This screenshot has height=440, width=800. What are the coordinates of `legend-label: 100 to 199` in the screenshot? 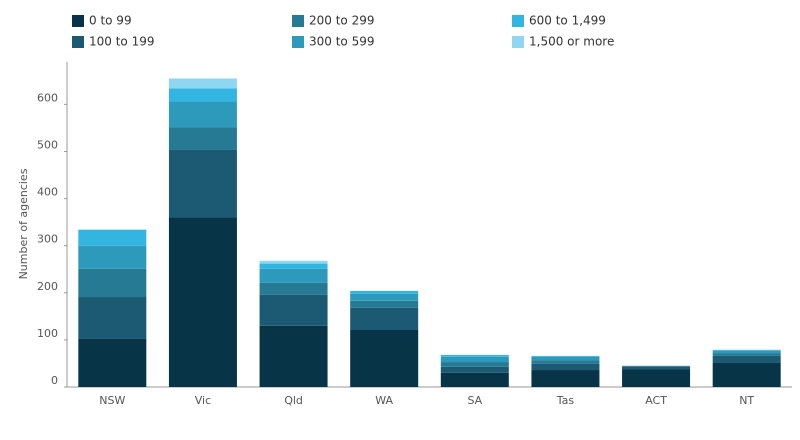 It's located at (121, 42).